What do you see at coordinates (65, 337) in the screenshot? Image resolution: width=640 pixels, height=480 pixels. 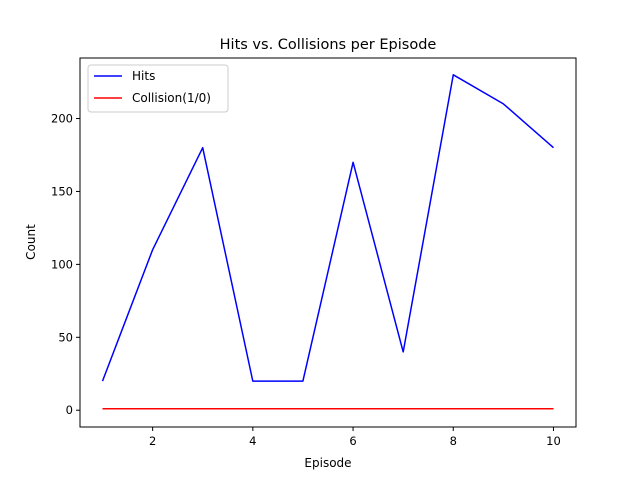 I see `y-tick-label: 50` at bounding box center [65, 337].